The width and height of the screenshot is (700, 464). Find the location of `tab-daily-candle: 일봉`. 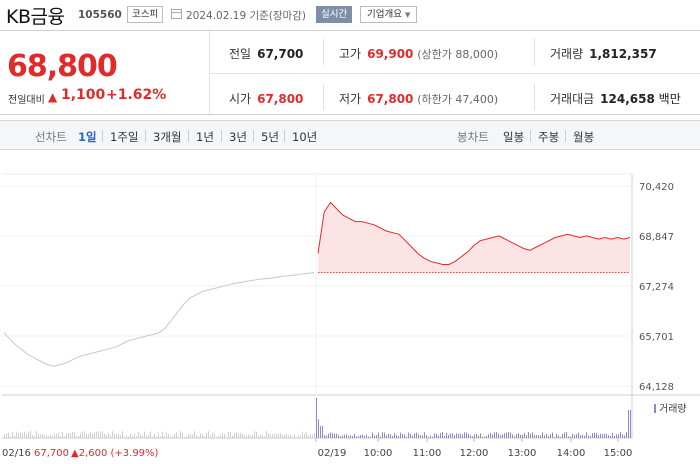

tab-daily-candle: 일봉 is located at coordinates (514, 137).